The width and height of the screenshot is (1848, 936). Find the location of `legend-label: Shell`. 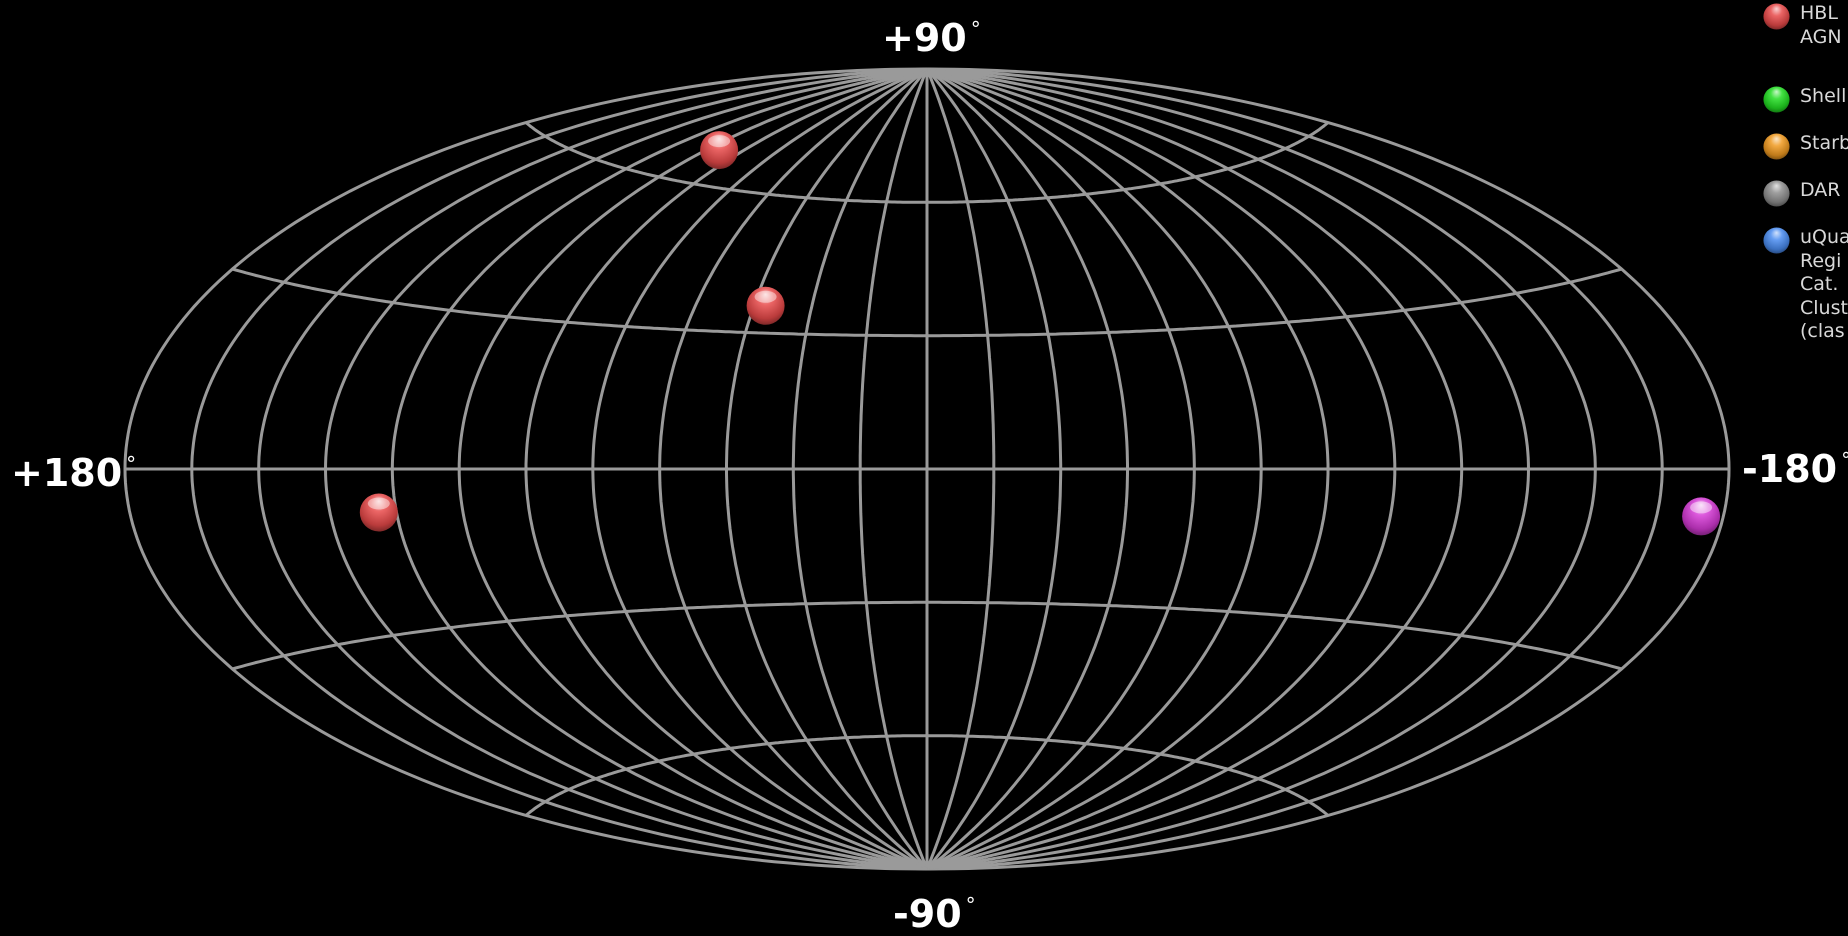

legend-label: Shell is located at coordinates (1823, 97).